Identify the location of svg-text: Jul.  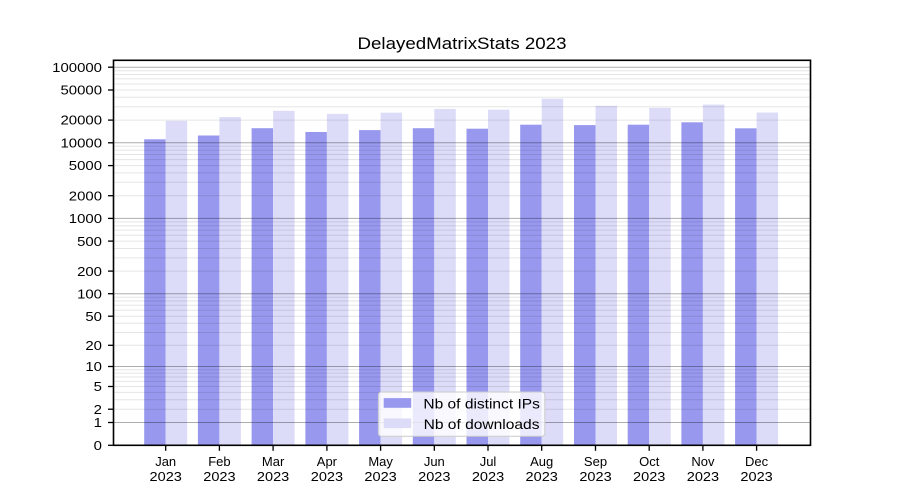
(488, 461).